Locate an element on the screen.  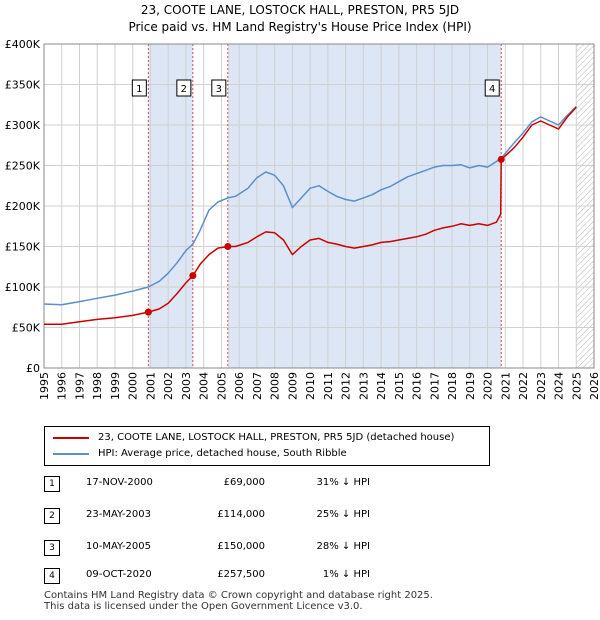
y-tick-label: £250K is located at coordinates (23, 166).